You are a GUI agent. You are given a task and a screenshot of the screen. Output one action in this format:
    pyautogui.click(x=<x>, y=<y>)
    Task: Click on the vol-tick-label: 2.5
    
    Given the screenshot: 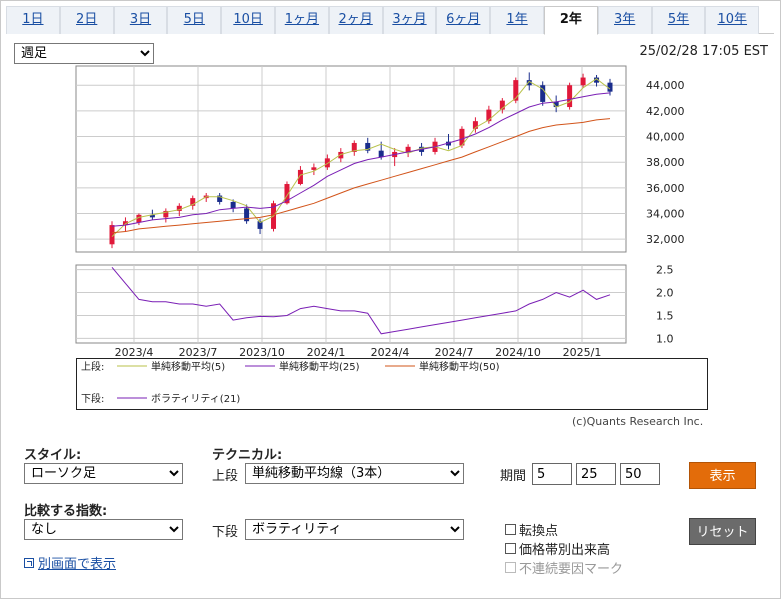 What is the action you would take?
    pyautogui.click(x=665, y=270)
    